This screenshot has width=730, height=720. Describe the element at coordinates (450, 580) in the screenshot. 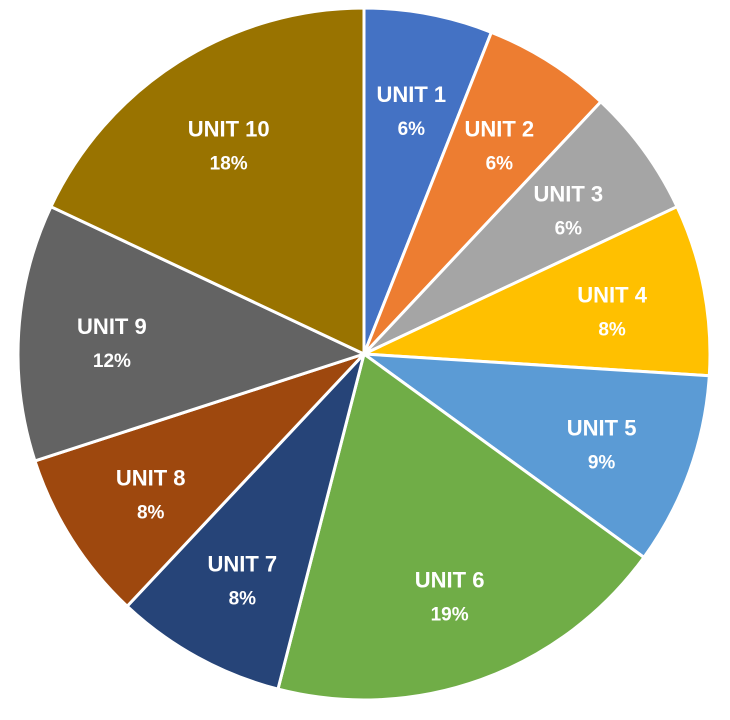

I see `slice-label-name: UNIT 6` at that location.